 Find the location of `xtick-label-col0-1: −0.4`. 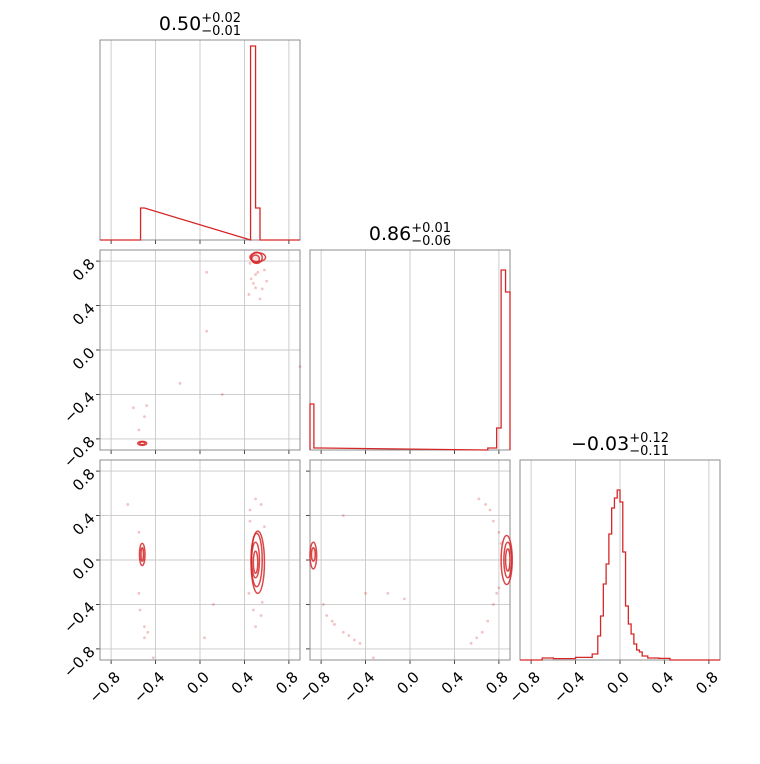

xtick-label-col0-1: −0.4 is located at coordinates (149, 687).